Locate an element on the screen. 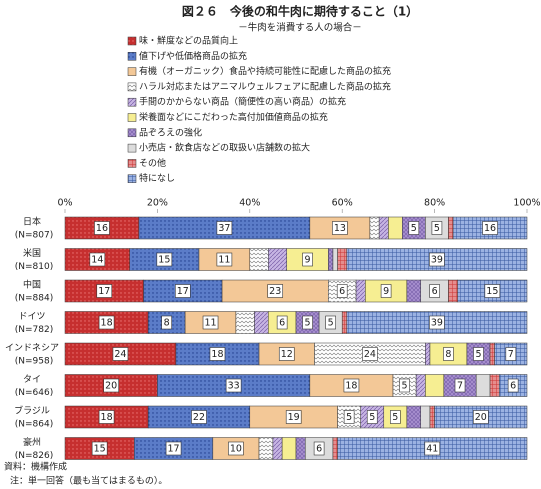 The height and width of the screenshot is (489, 541). value-label: 20 is located at coordinates (111, 386).